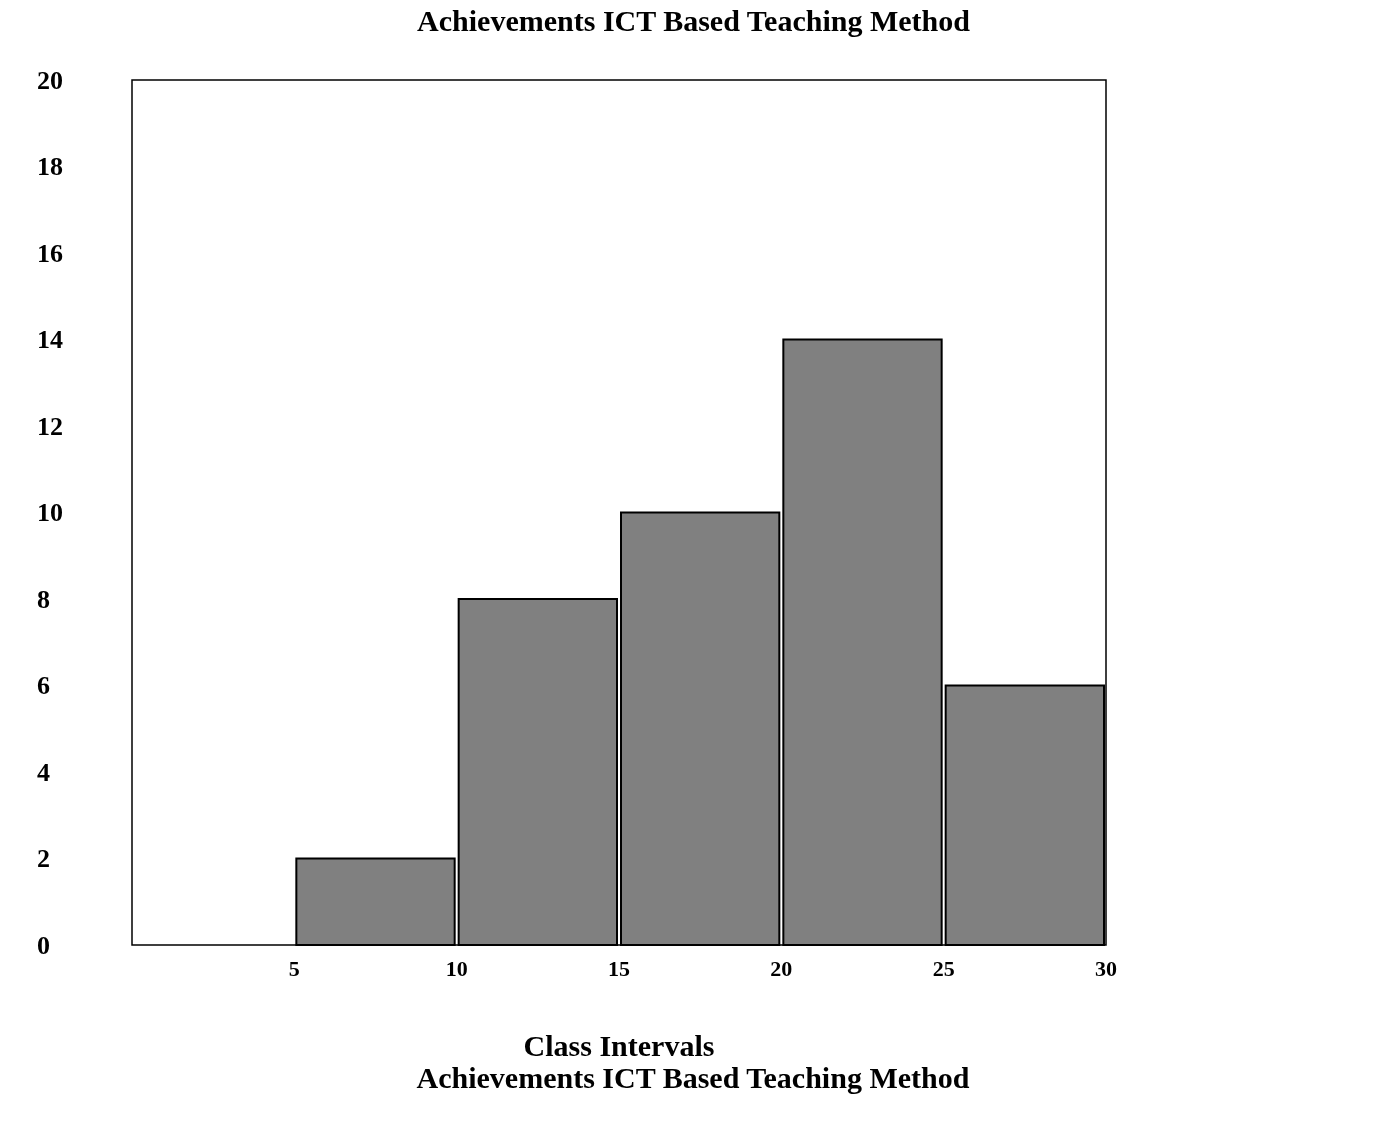 This screenshot has width=1387, height=1130. What do you see at coordinates (43, 858) in the screenshot?
I see `y-tick-label: 2` at bounding box center [43, 858].